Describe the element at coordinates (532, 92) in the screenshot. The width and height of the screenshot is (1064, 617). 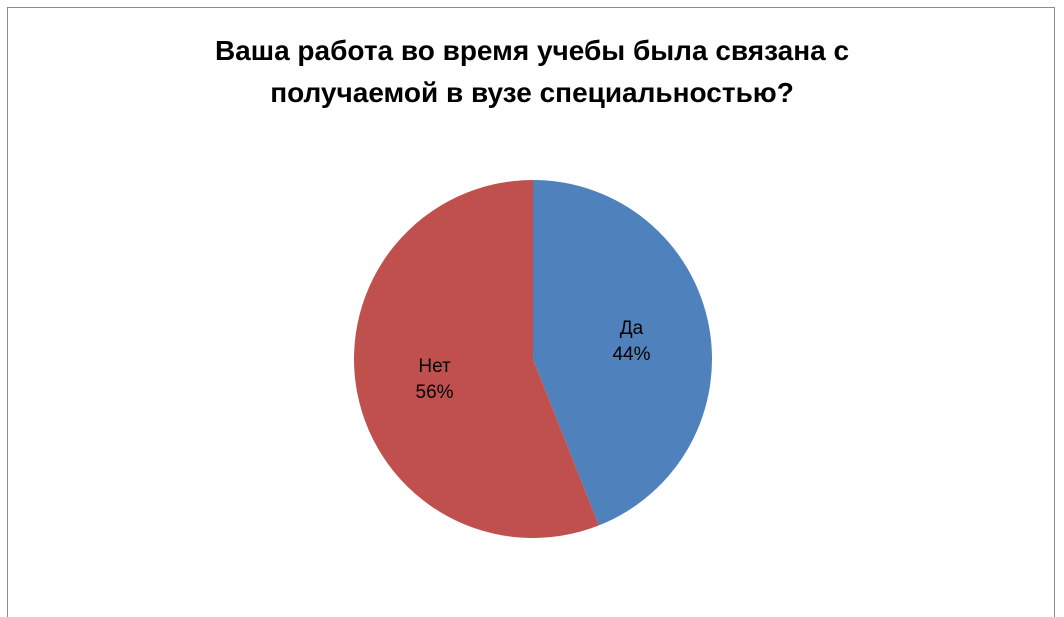
I see `chart-title-line-2: получаемой в вузе специальностью?` at that location.